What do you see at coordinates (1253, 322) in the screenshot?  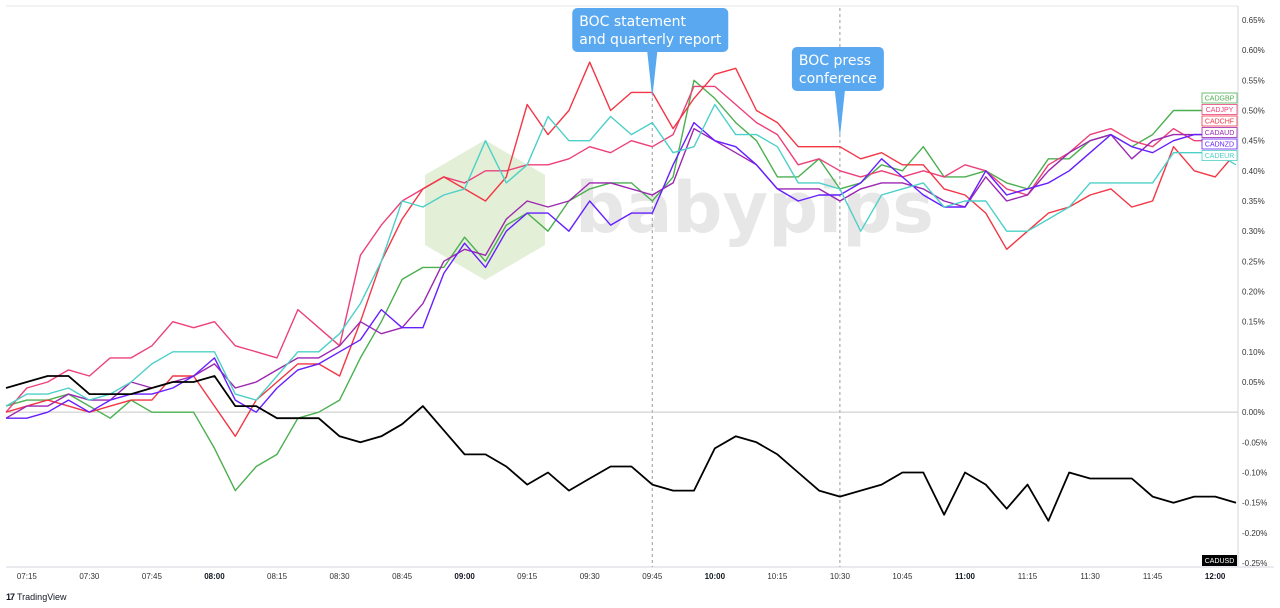 I see `y-tick-label: 0.15%` at bounding box center [1253, 322].